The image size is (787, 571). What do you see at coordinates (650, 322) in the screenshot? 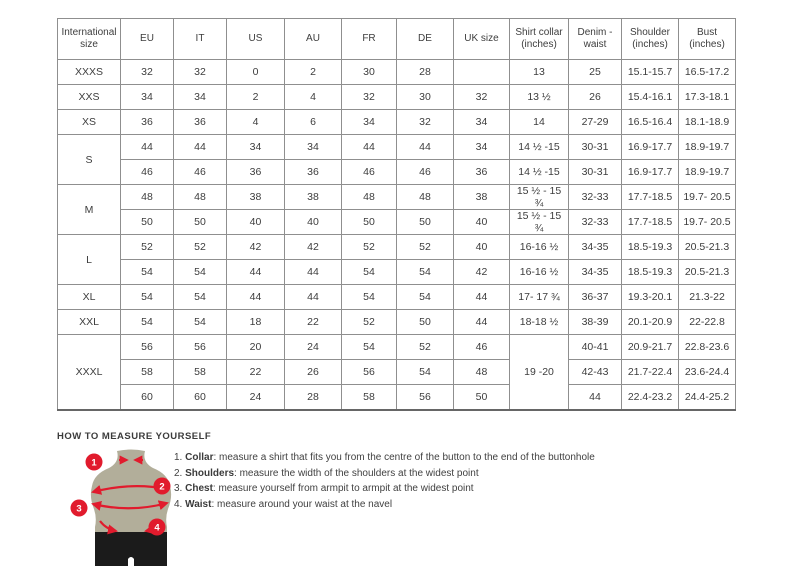
I see `table-cell: 20.1-20.9` at bounding box center [650, 322].